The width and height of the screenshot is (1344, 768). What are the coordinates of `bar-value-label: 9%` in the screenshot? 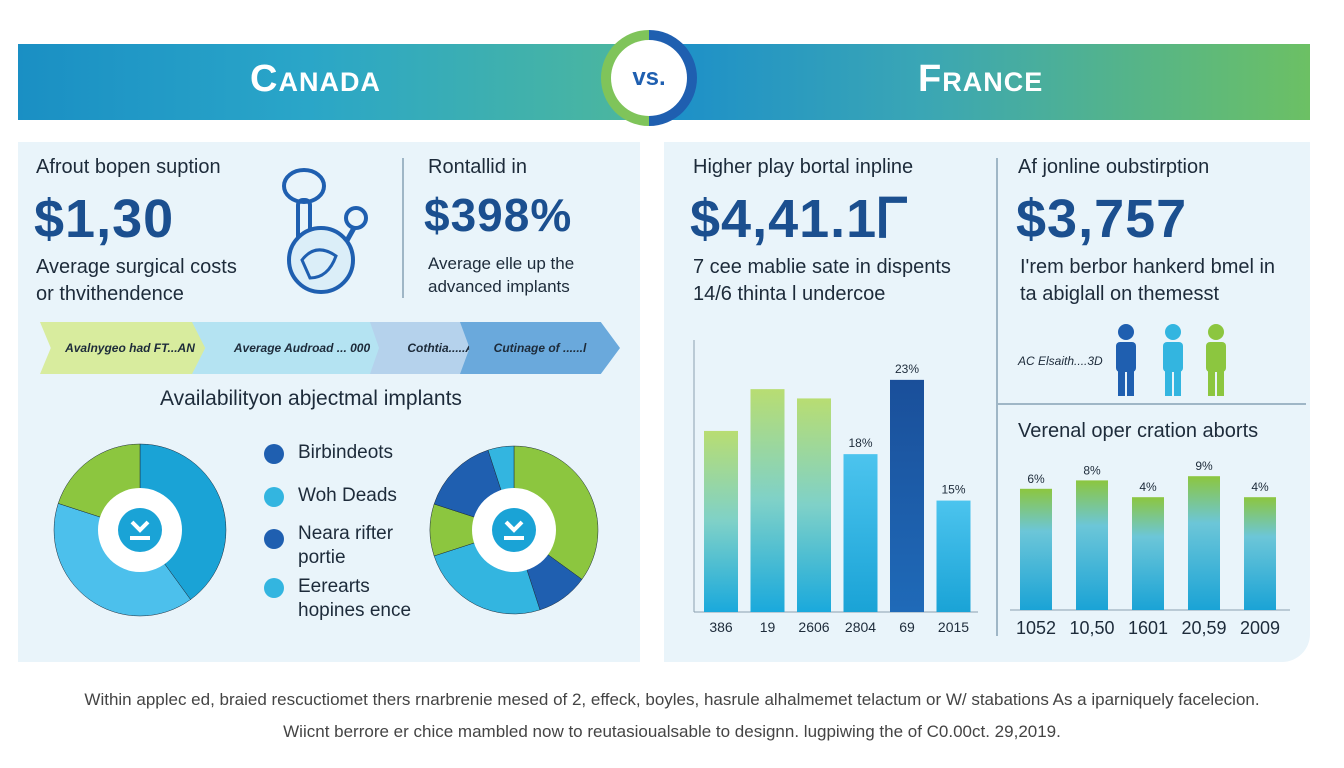 It's located at (1204, 466).